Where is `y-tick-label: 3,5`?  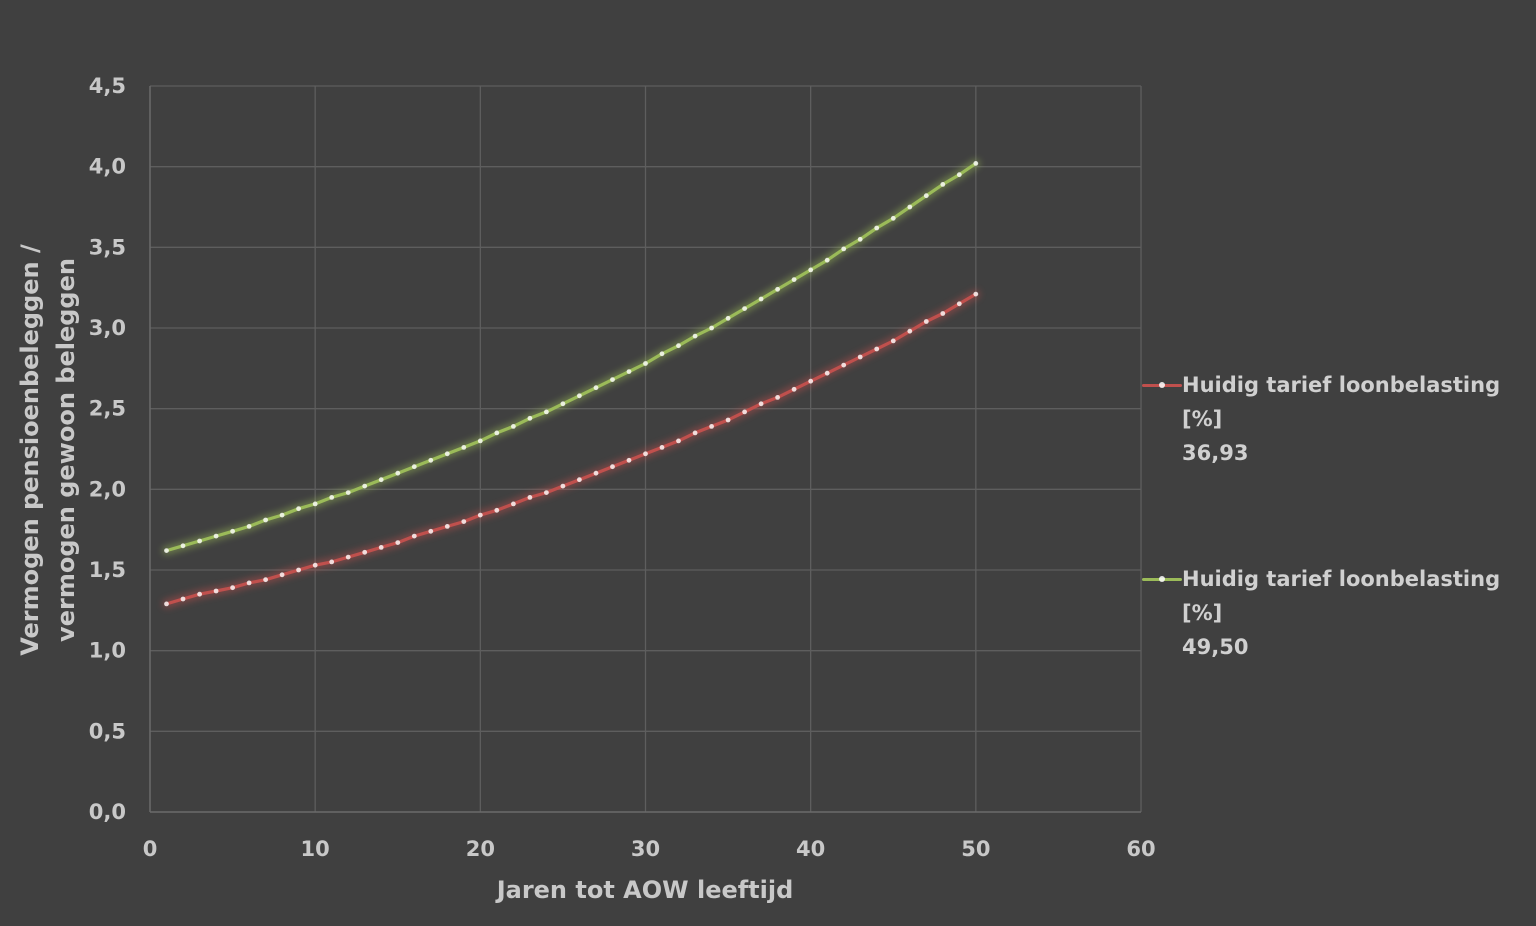
y-tick-label: 3,5 is located at coordinates (107, 247).